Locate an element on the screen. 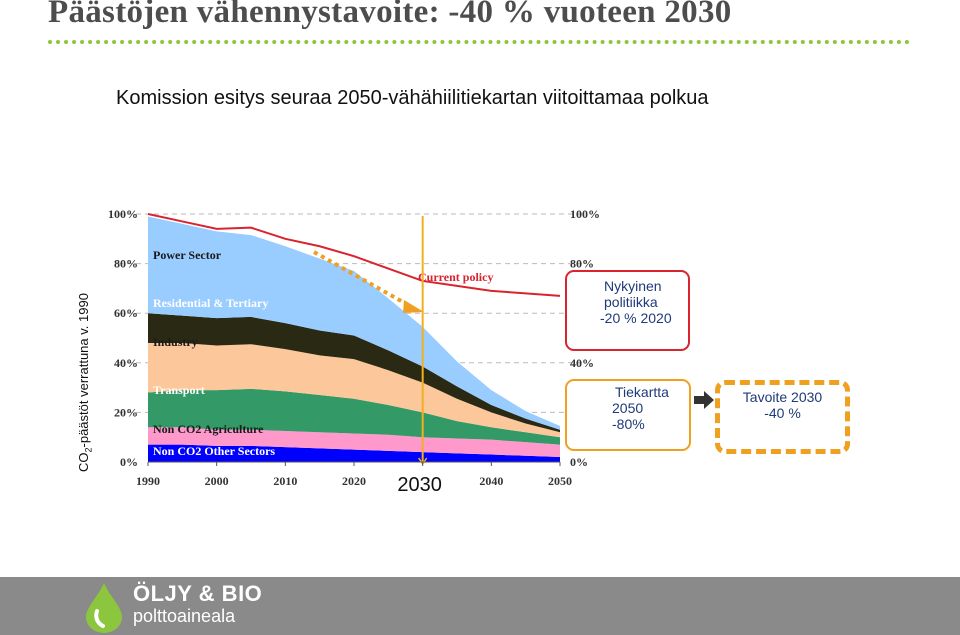  current-policy-callout: Nykyinen politiikka -20 % 2020 is located at coordinates (627, 310).